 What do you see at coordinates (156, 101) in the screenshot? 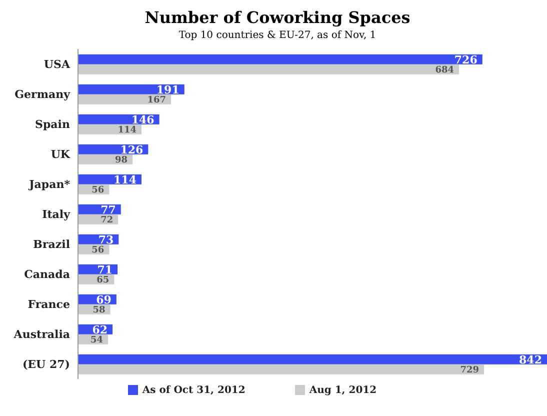
I see `data-label: 167` at bounding box center [156, 101].